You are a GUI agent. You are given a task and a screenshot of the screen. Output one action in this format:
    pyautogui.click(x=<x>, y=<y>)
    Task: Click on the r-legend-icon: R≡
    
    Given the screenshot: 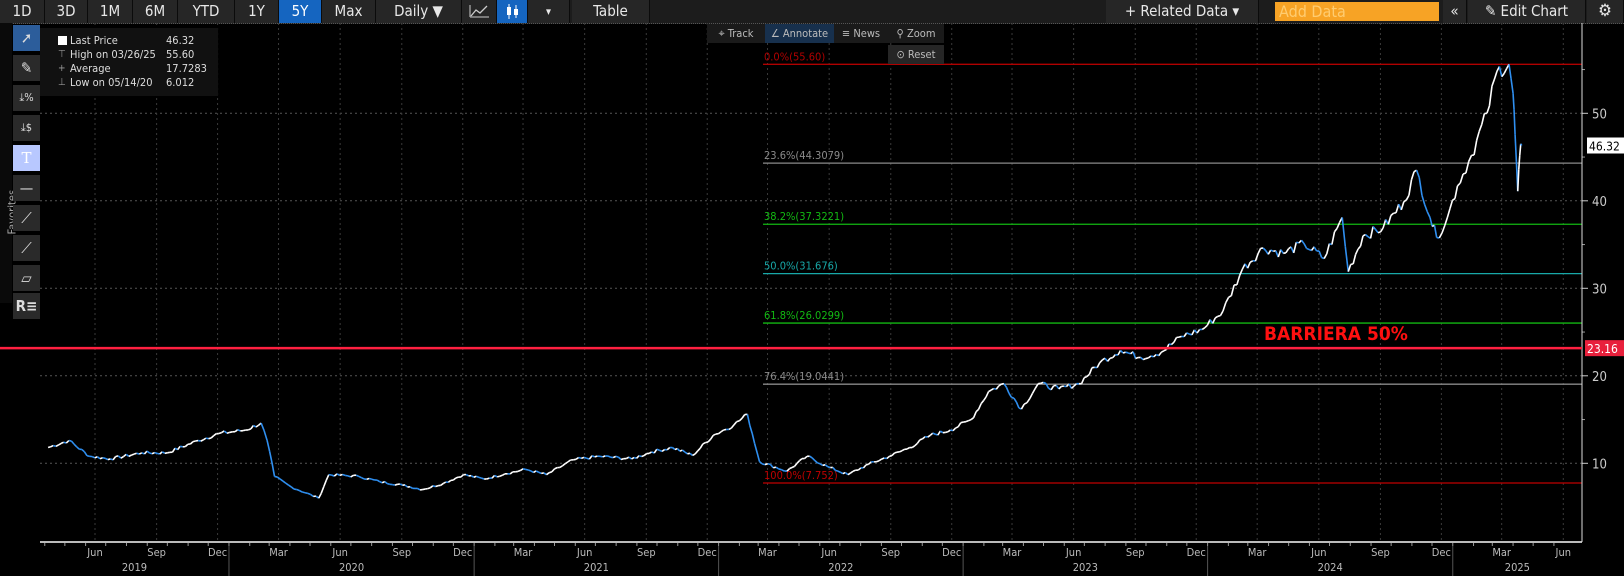 What is the action you would take?
    pyautogui.click(x=26, y=306)
    